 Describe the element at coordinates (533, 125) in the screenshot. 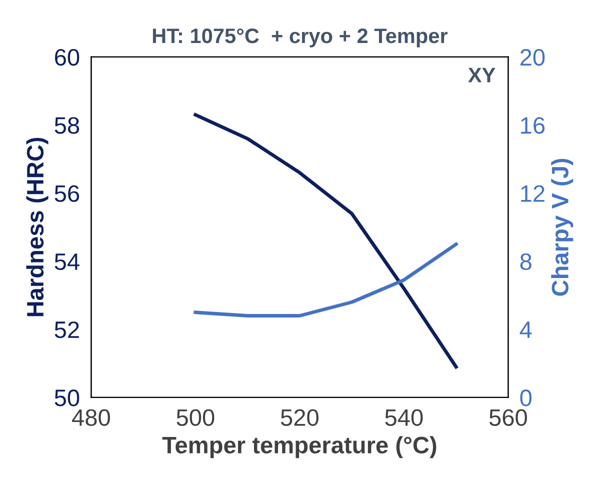

I see `y2-tick-label: 16` at that location.